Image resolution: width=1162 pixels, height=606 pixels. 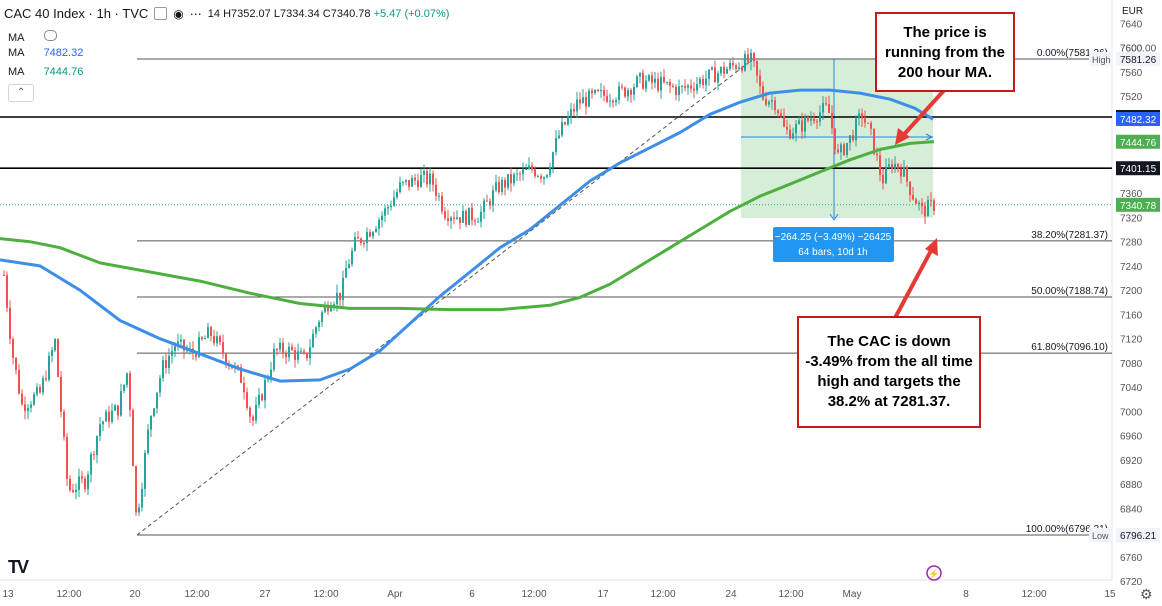 What do you see at coordinates (161, 13) in the screenshot?
I see `settings-icon` at bounding box center [161, 13].